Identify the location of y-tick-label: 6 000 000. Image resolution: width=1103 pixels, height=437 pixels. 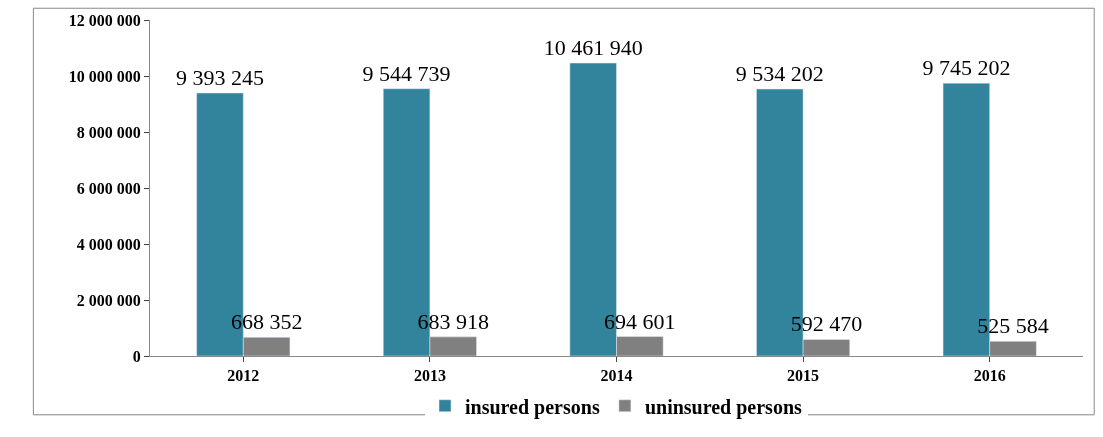
(108, 188).